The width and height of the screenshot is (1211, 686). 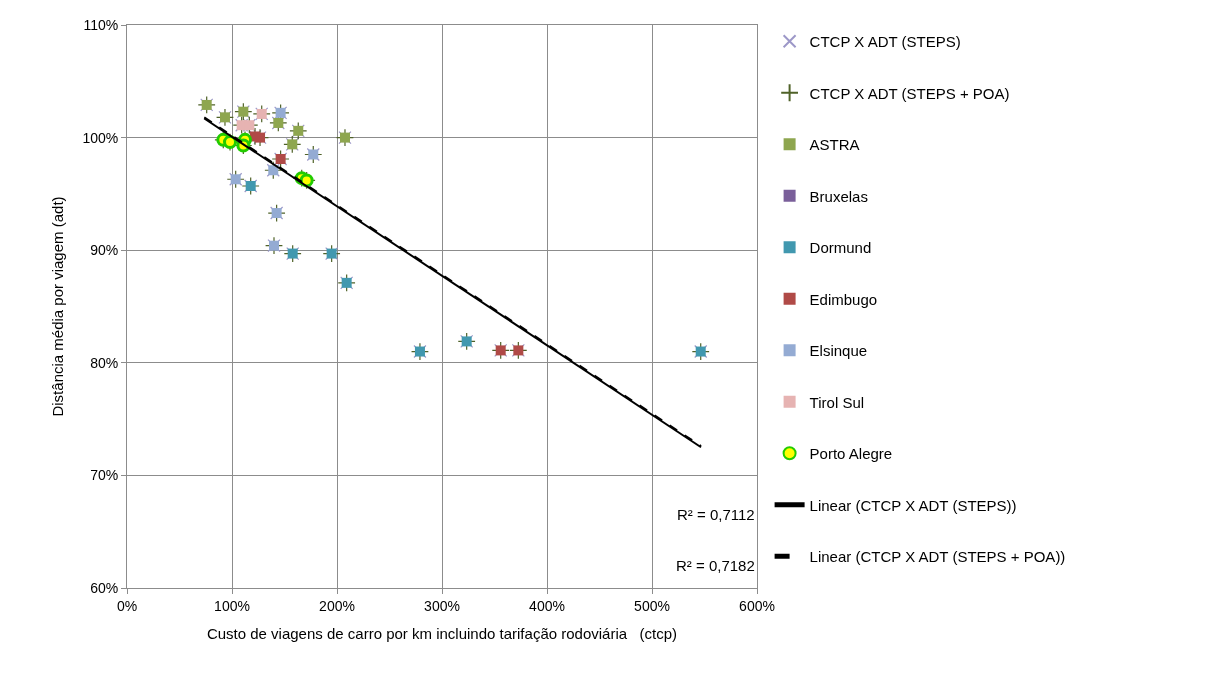 What do you see at coordinates (127, 605) in the screenshot?
I see `x-tick-label: 0%` at bounding box center [127, 605].